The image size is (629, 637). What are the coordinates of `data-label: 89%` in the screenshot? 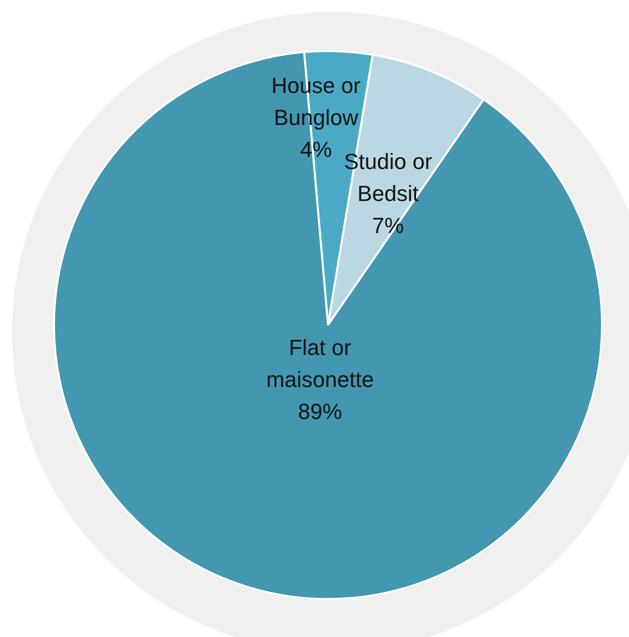 It's located at (320, 411).